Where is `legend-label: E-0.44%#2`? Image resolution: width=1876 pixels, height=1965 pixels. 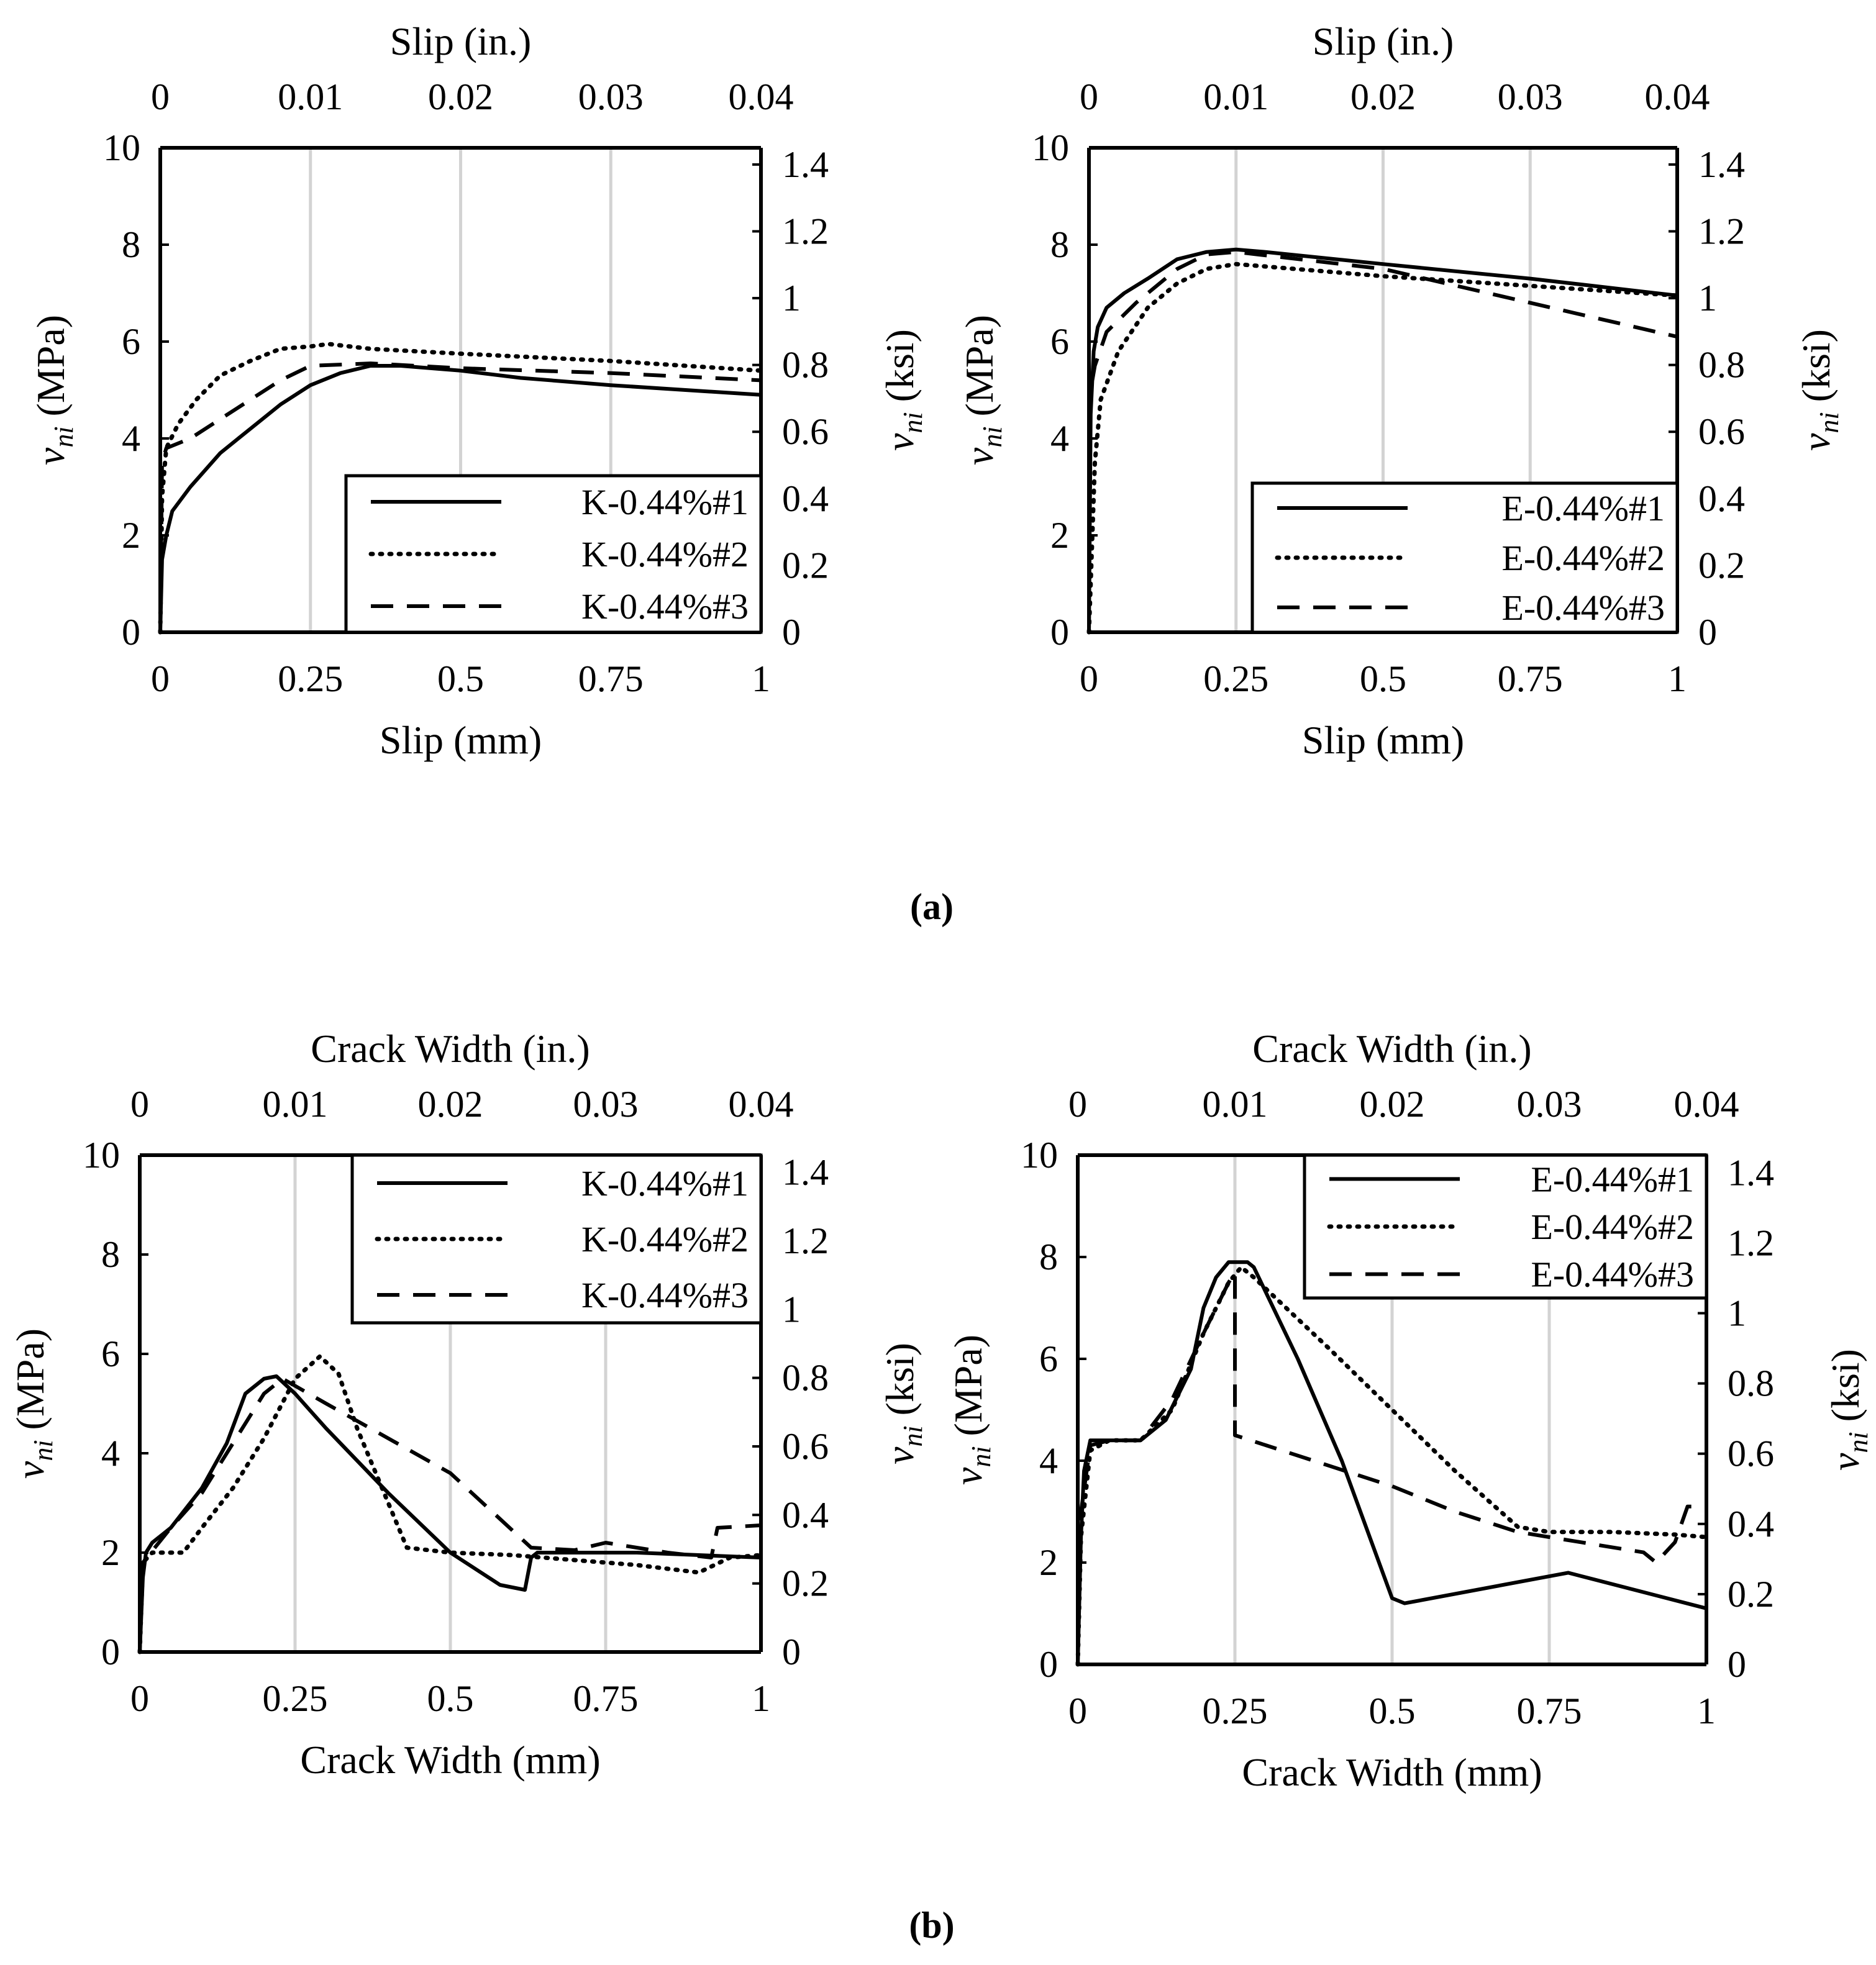 legend-label: E-0.44%#2 is located at coordinates (1613, 1227).